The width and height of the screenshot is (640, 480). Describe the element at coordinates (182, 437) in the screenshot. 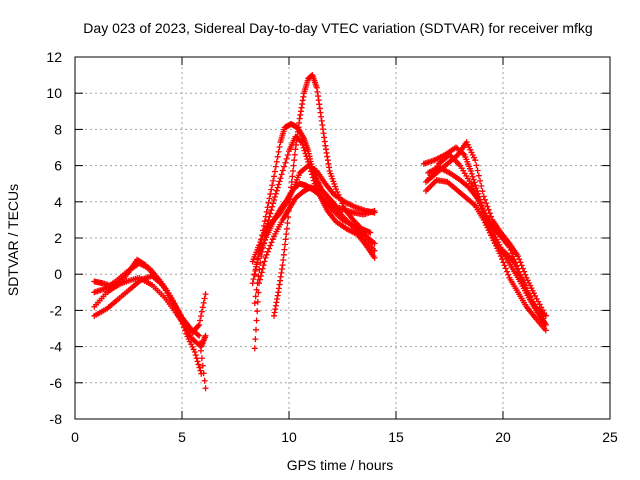

I see `x-tick-label: 5` at that location.